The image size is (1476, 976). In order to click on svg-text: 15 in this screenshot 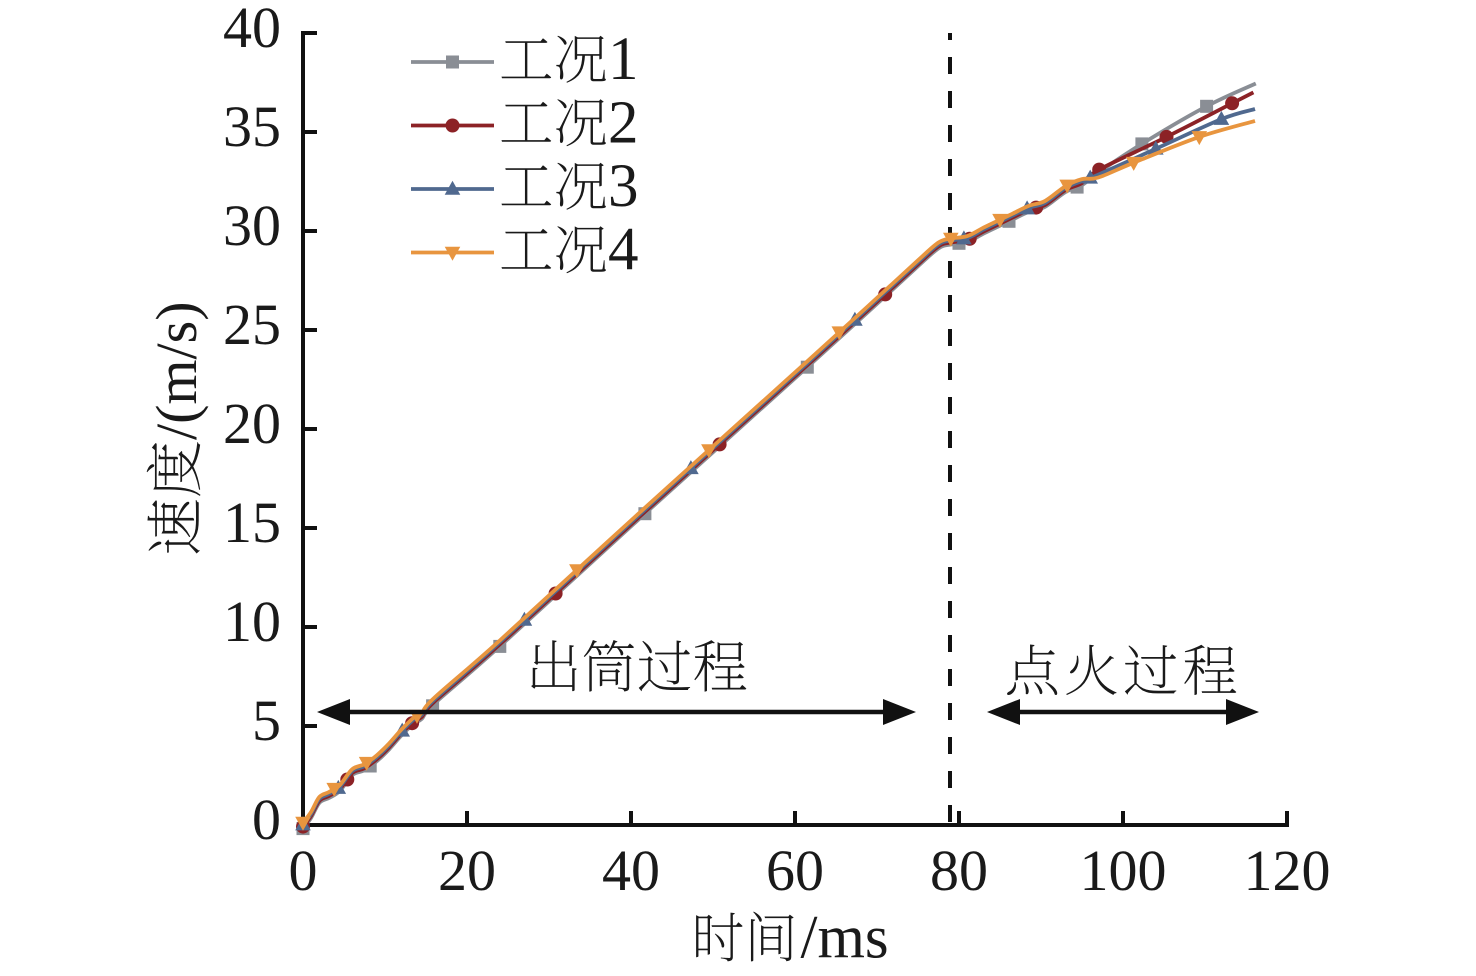, I will do `click(252, 522)`.